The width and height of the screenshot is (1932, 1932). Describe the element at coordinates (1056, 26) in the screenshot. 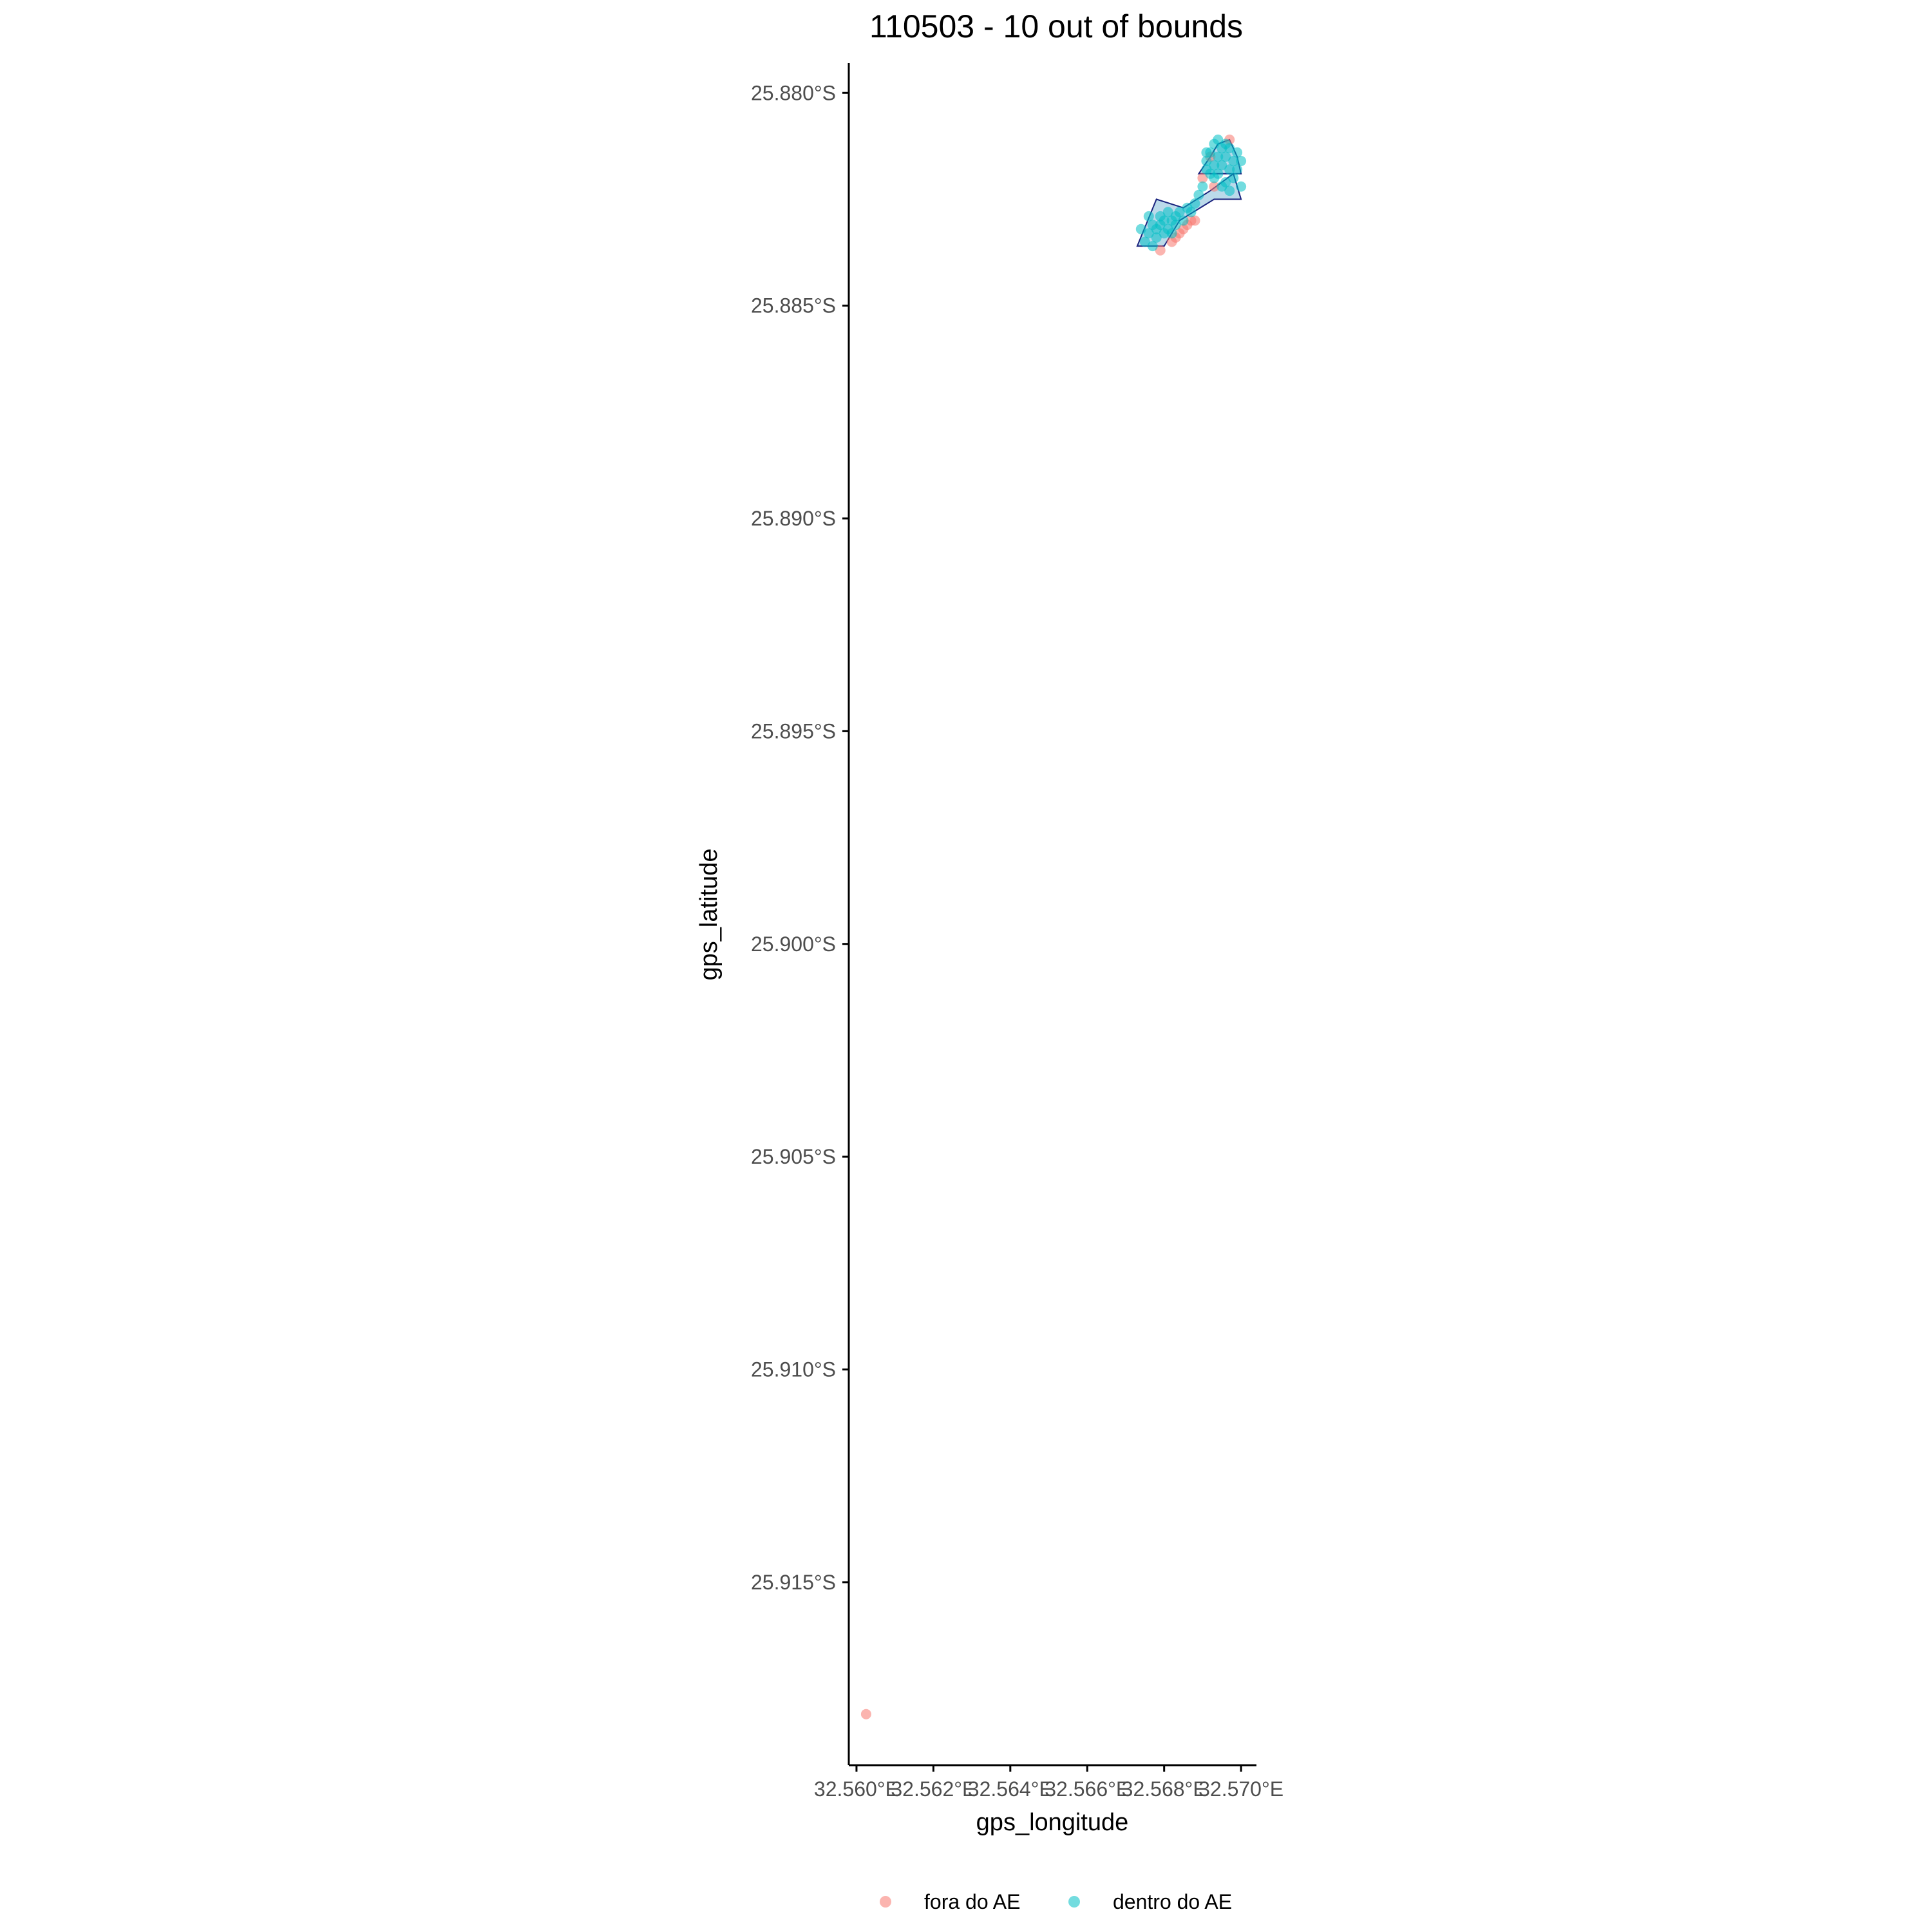

I see `chart-title: 110503 - 10 out of bounds` at that location.